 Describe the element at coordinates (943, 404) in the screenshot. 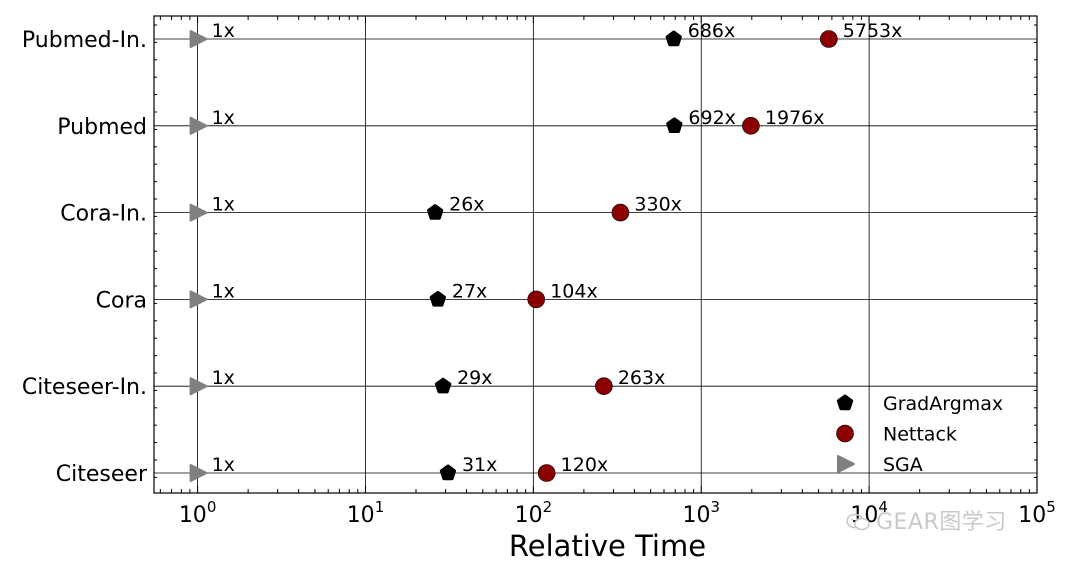

I see `legend-label: GradArgmax` at that location.